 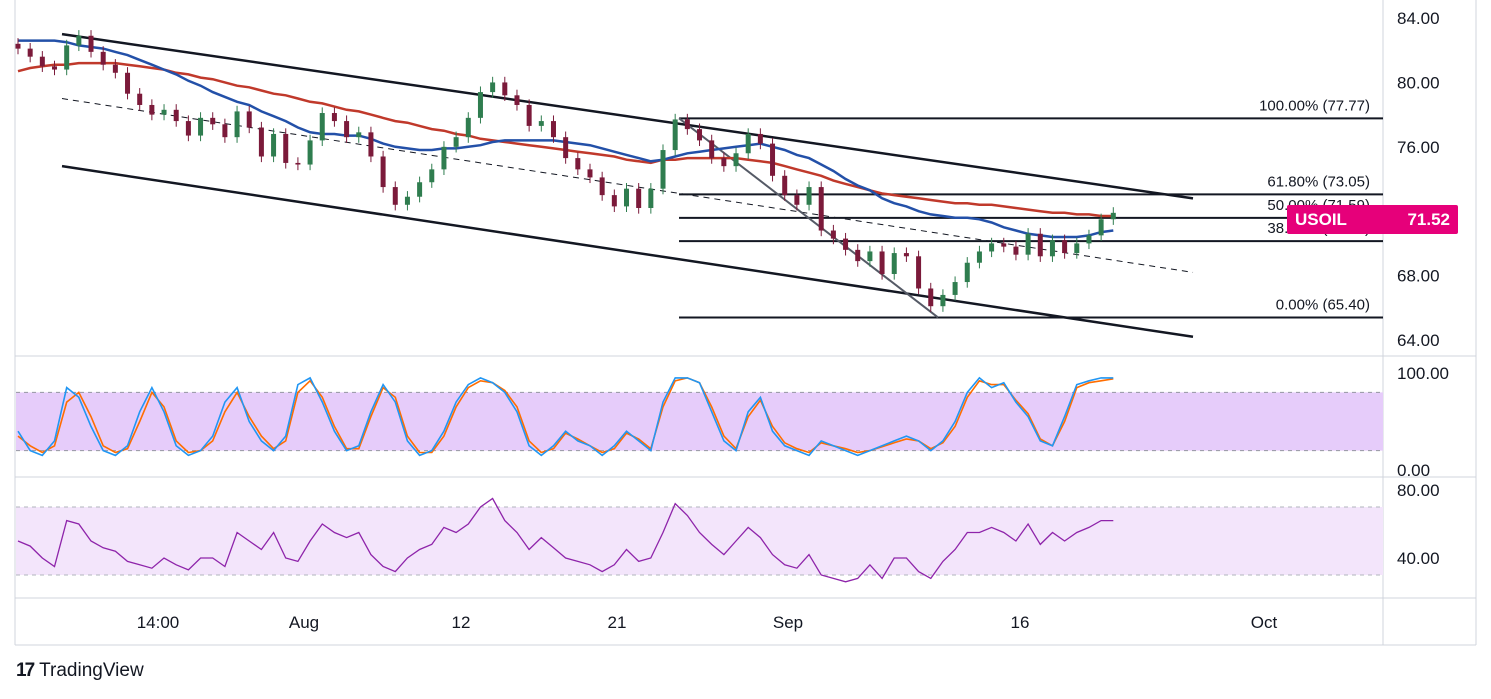 I want to click on stochastic-k-line, so click(x=565, y=416).